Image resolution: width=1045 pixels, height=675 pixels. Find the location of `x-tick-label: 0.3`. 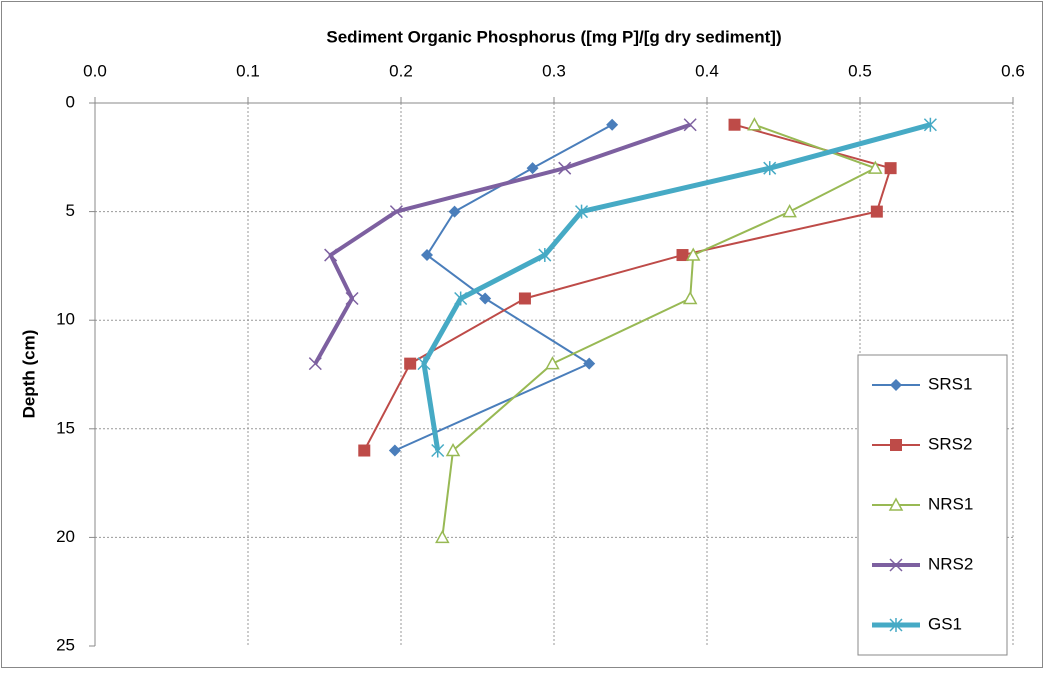

x-tick-label: 0.3 is located at coordinates (554, 70).